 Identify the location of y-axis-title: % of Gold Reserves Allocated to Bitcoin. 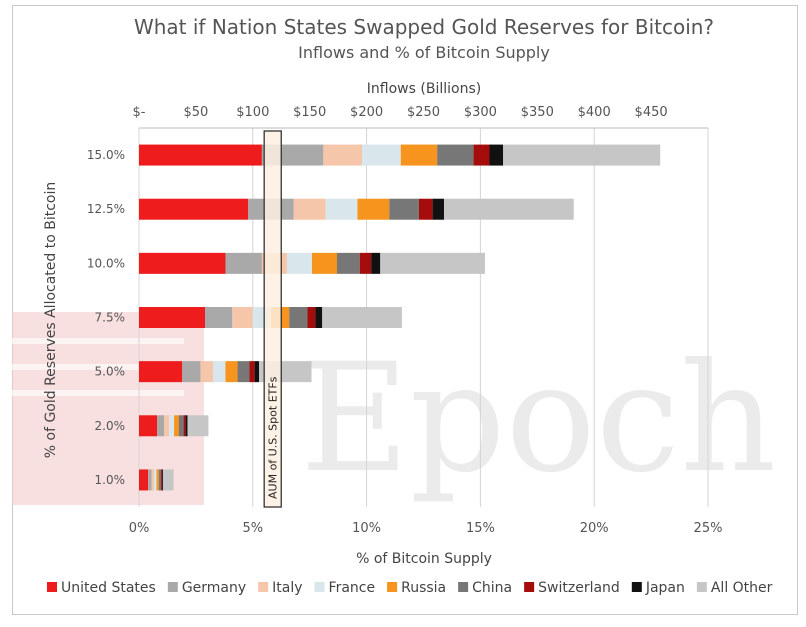
(51, 320).